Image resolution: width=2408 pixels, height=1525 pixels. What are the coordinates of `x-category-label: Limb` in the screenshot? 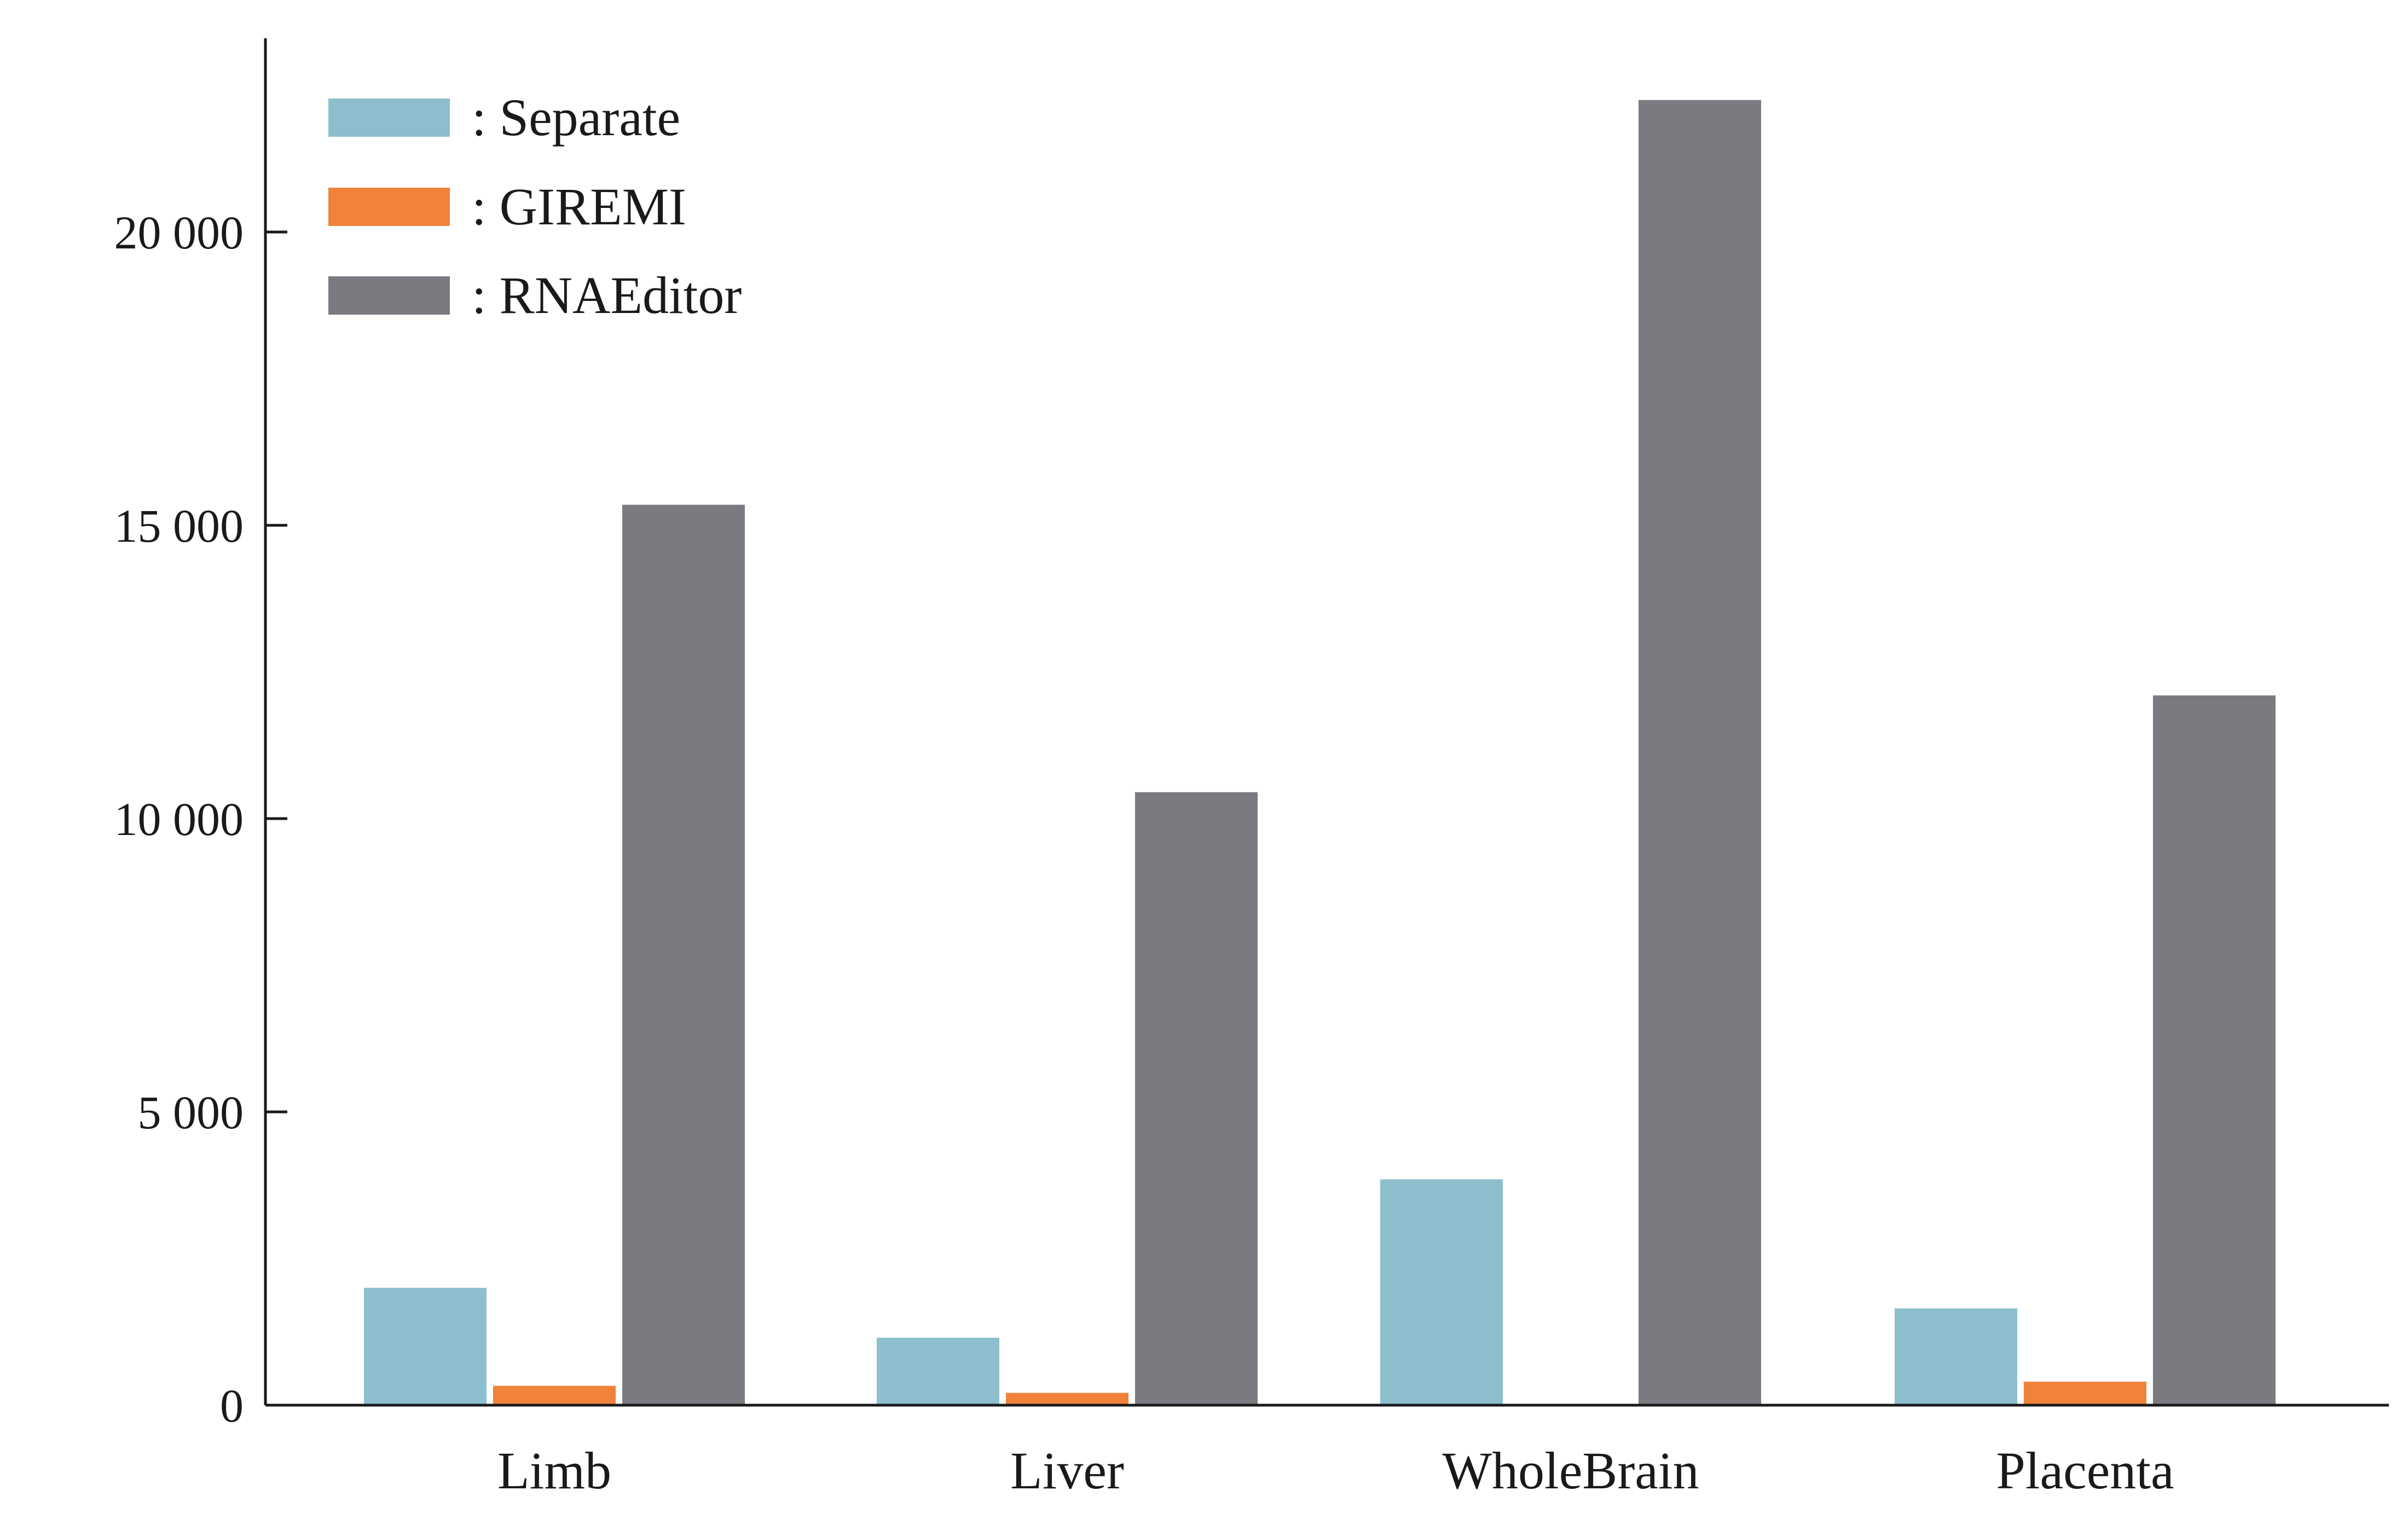 It's located at (554, 1470).